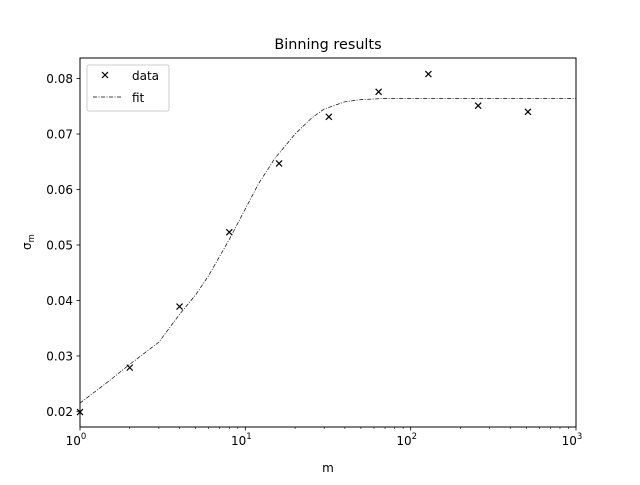  What do you see at coordinates (579, 437) in the screenshot?
I see `x-tick-label-exponent: 3` at bounding box center [579, 437].